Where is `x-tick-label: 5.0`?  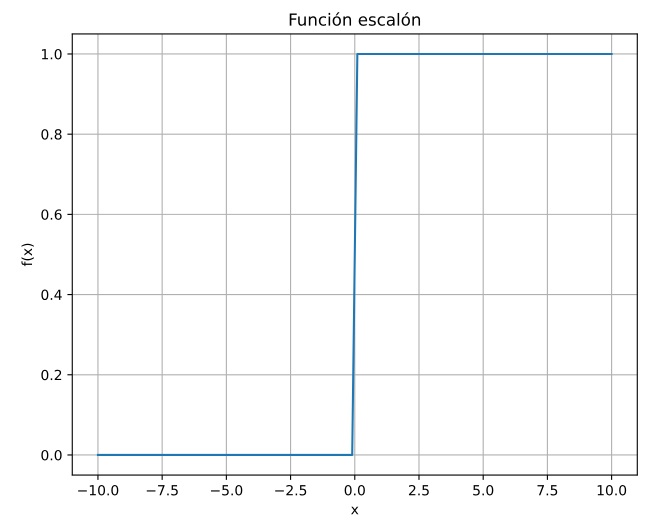
x-tick-label: 5.0 is located at coordinates (483, 490).